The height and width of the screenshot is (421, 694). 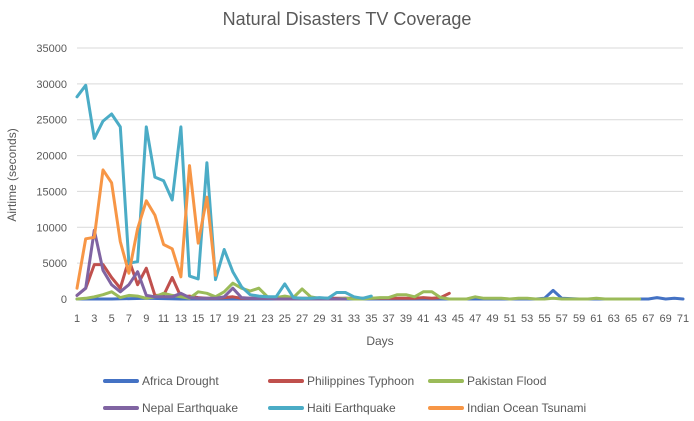 What do you see at coordinates (51, 49) in the screenshot?
I see `y-tick-label: 35000` at bounding box center [51, 49].